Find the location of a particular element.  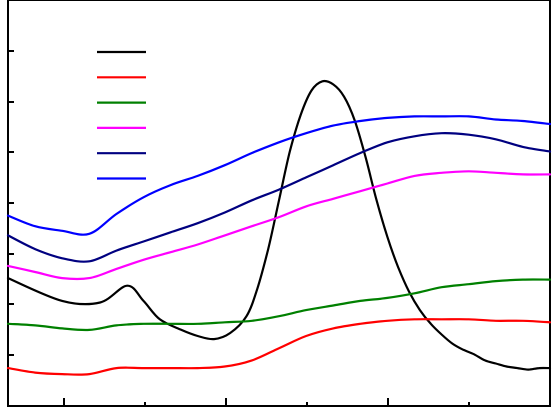

x-axis-ticks is located at coordinates (266, 402).